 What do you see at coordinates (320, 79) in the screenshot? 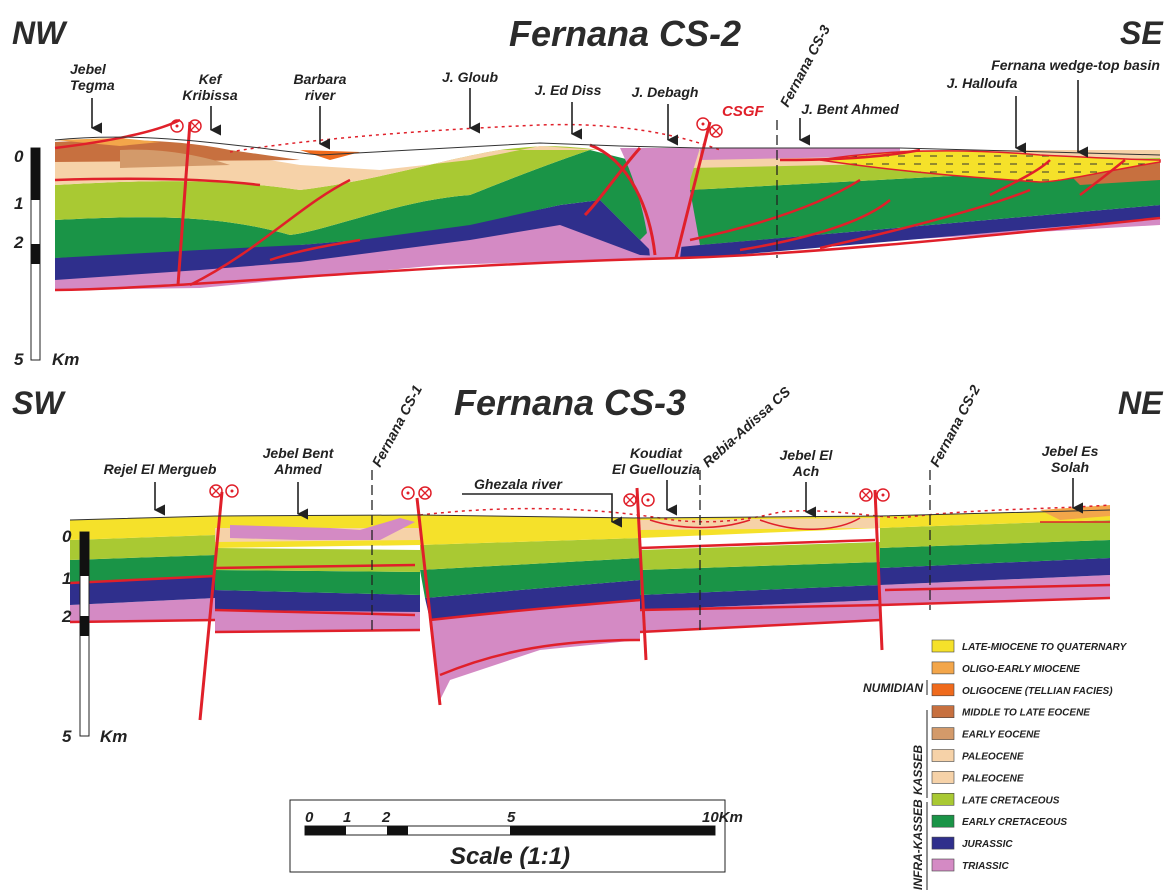
I see `label-barbara-river-1: Barbara` at bounding box center [320, 79].